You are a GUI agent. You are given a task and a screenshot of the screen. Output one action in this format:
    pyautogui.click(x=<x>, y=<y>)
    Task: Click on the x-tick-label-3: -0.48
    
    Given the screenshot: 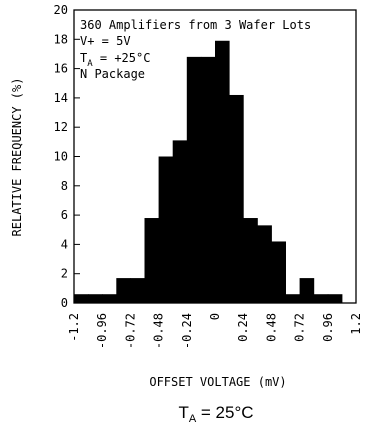 What is the action you would take?
    pyautogui.click(x=159, y=331)
    